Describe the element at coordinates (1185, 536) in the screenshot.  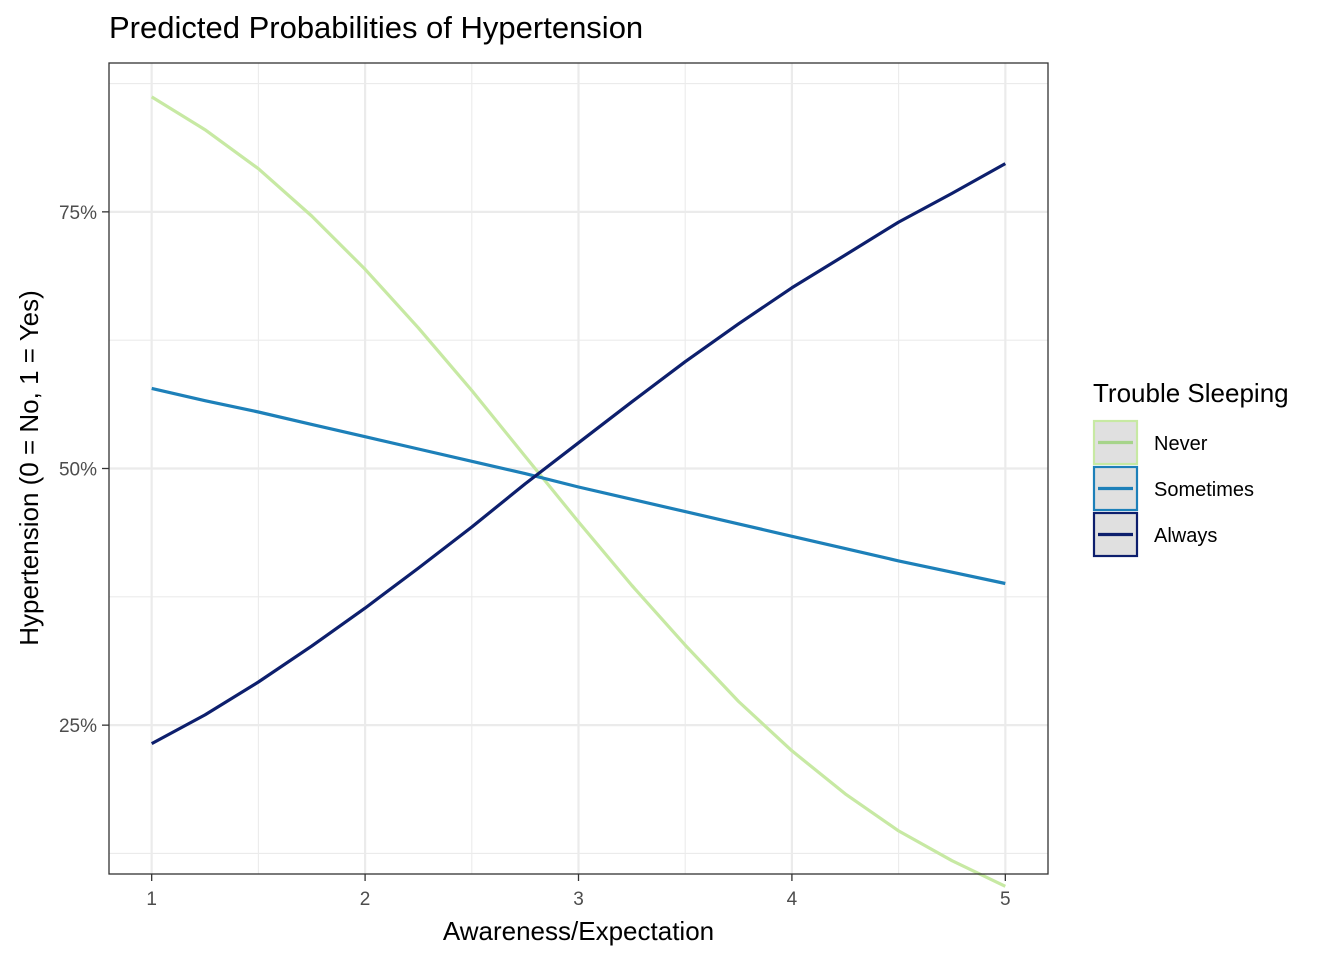
I see `legend-label: Always` at that location.